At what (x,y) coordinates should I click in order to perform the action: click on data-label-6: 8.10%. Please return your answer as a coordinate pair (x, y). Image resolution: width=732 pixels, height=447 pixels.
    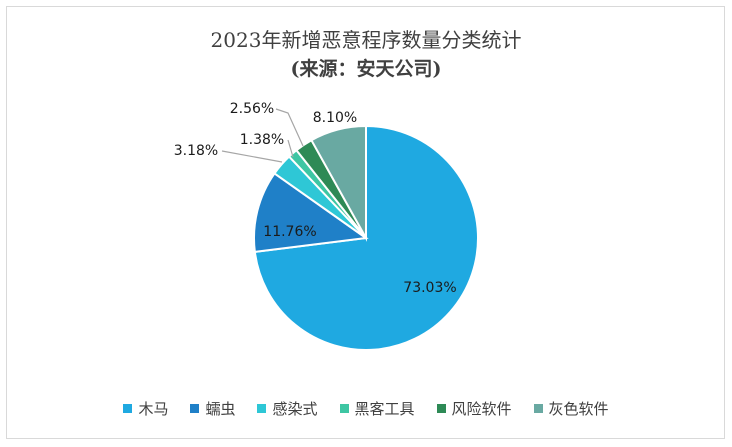
    Looking at the image, I should click on (335, 118).